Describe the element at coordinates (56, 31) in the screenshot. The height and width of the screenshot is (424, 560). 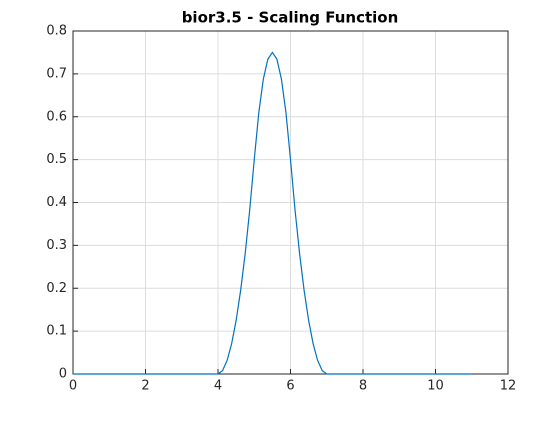
I see `y-tick-label: 0.8` at that location.